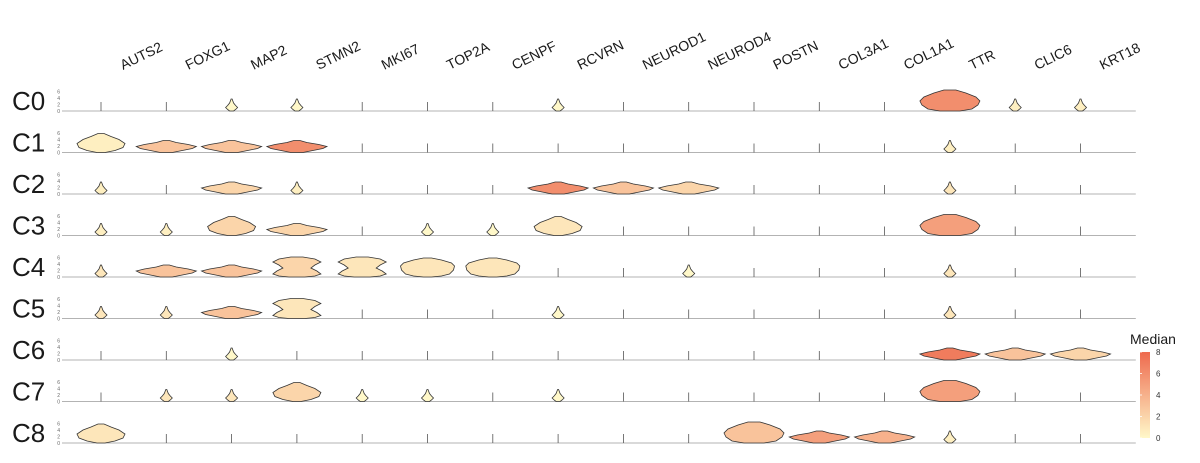  Describe the element at coordinates (427, 229) in the screenshot. I see `violin-c3-top2a` at that location.